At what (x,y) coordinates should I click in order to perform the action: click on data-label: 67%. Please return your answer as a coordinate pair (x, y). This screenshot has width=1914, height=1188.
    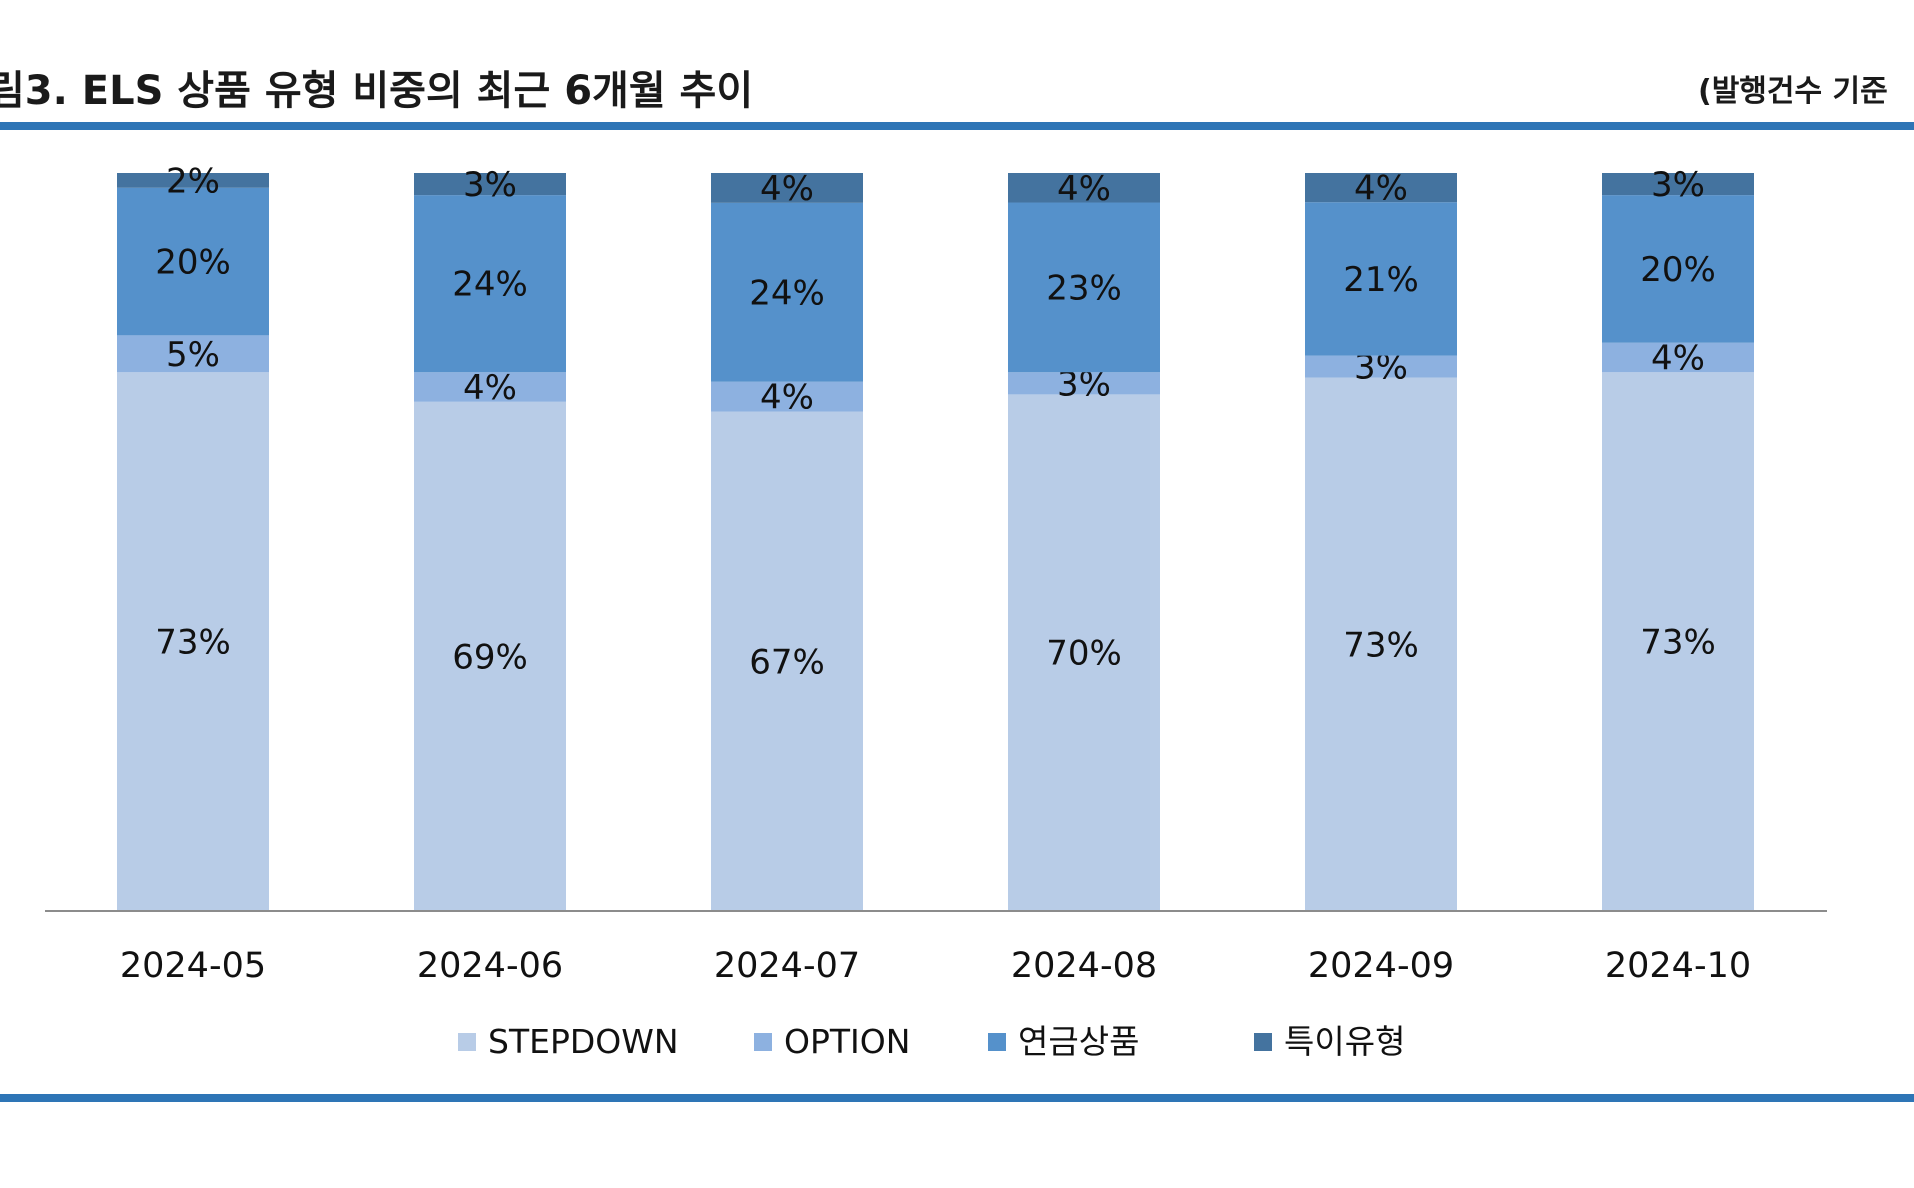
    Looking at the image, I should click on (787, 662).